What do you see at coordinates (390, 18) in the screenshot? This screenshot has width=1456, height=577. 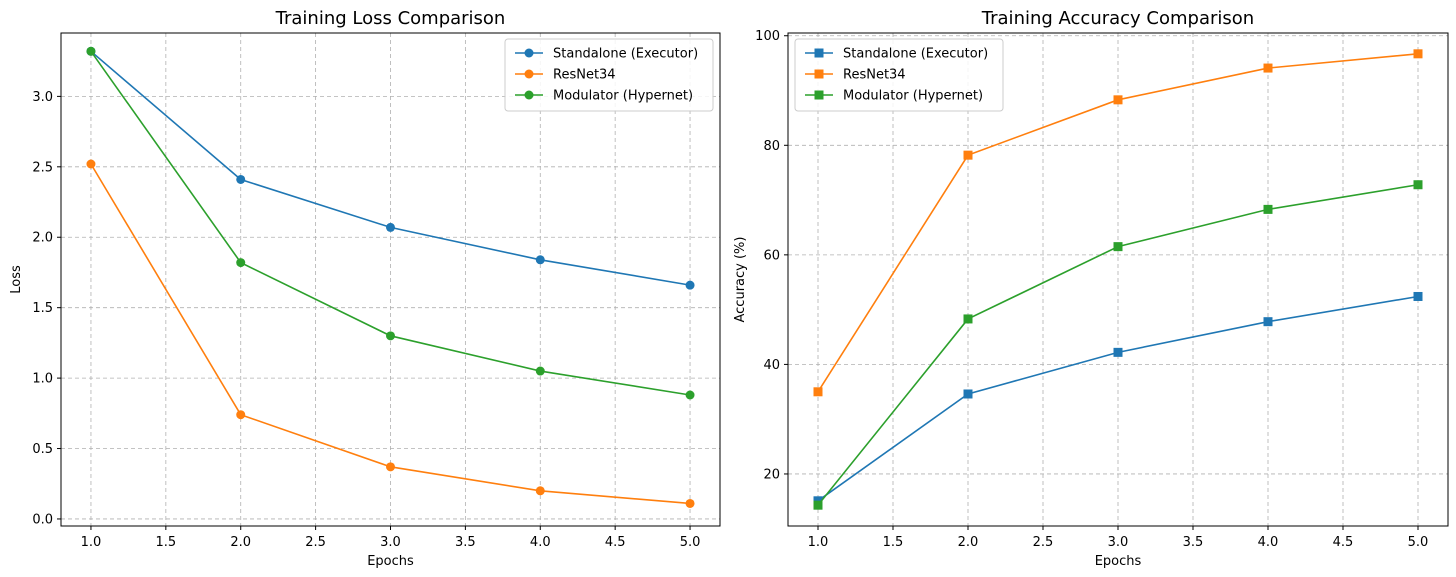 I see `chart-title: Training Loss Comparison` at bounding box center [390, 18].